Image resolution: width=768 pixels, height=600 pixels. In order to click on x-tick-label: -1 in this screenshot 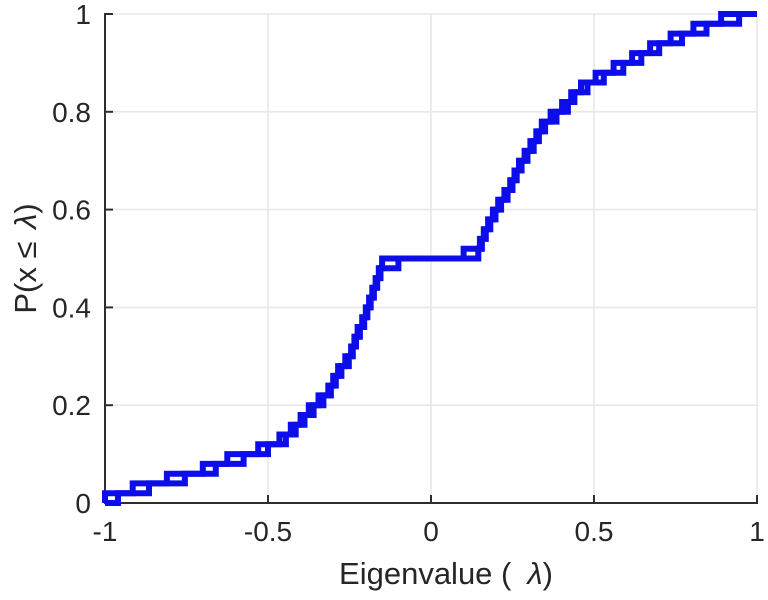, I will do `click(105, 531)`.